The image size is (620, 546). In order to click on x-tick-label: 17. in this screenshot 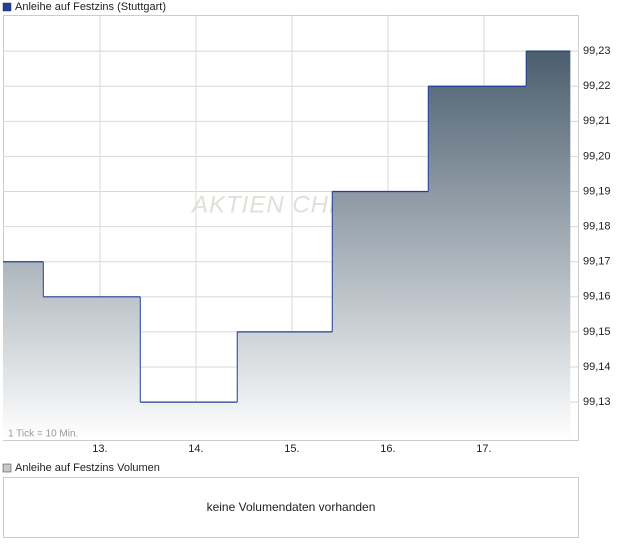, I will do `click(483, 449)`.